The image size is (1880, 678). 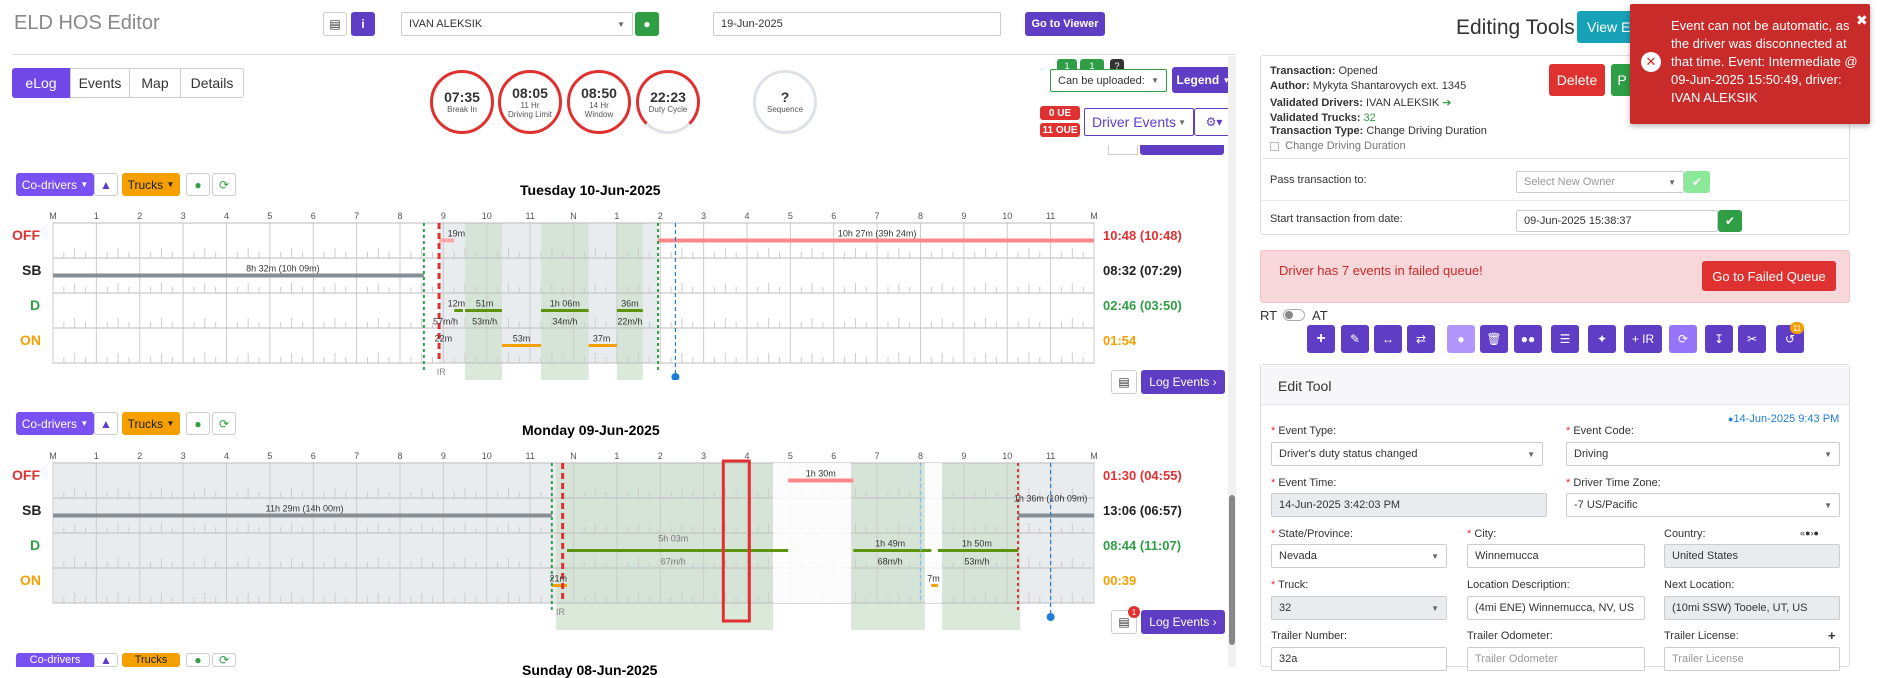 I want to click on timezone-select: -7 US/Pacific ▼, so click(x=1703, y=505).